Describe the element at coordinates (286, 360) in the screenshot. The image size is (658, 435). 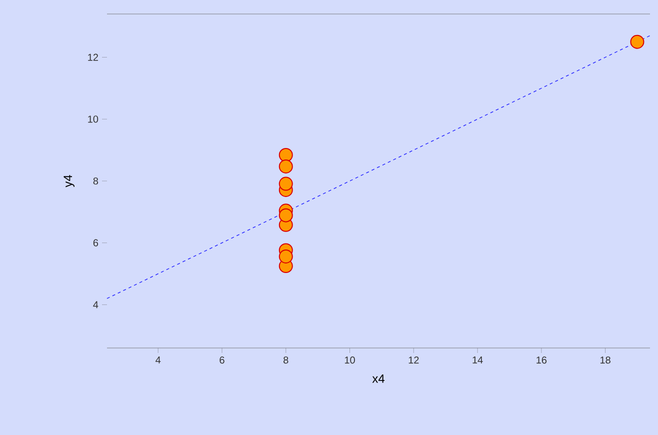
I see `x-tick-label: 8` at that location.